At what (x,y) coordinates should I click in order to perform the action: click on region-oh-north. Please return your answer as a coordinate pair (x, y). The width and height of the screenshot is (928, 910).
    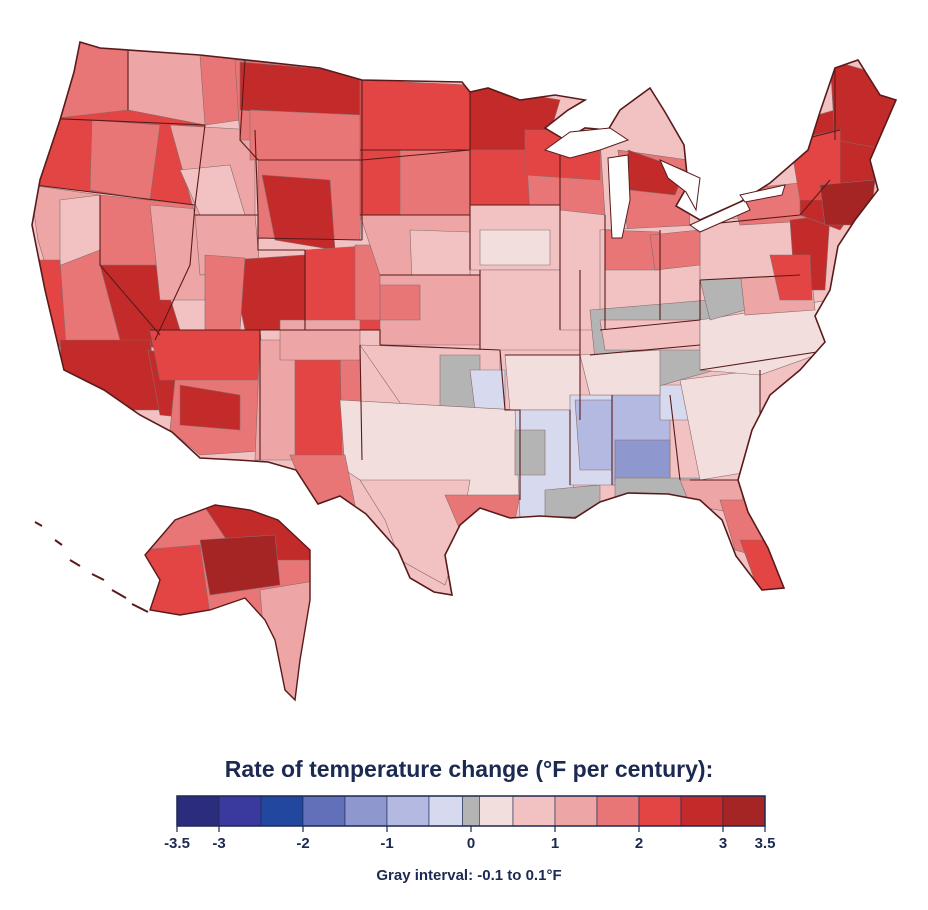
    Looking at the image, I should click on (675, 250).